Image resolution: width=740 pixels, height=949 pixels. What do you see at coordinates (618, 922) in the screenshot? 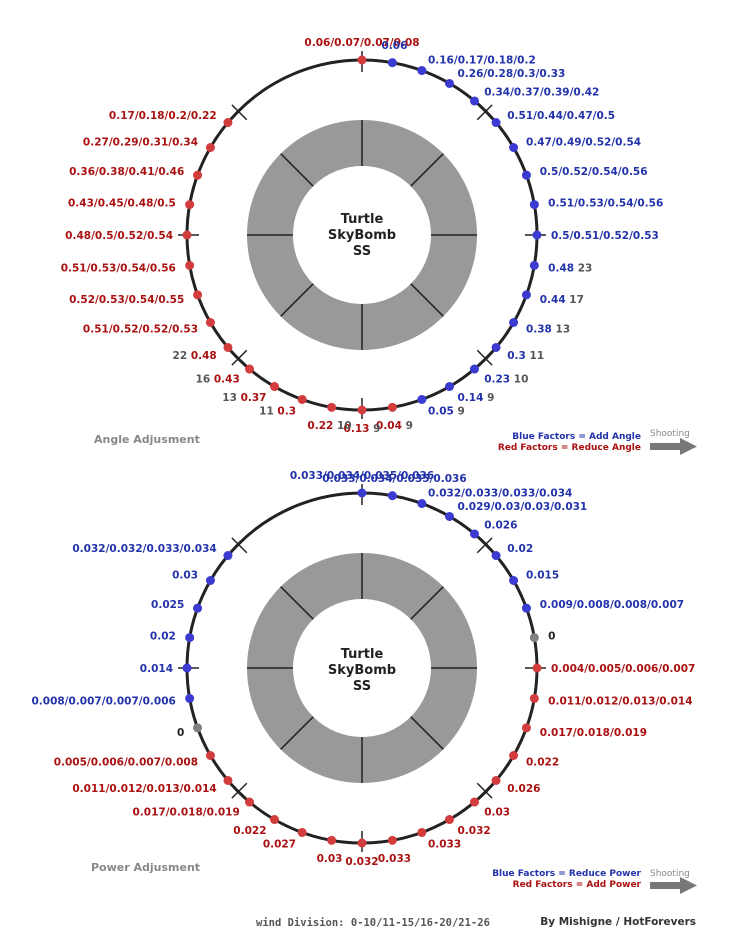
I see `credit: By Mishigne / HotForevers` at bounding box center [618, 922].